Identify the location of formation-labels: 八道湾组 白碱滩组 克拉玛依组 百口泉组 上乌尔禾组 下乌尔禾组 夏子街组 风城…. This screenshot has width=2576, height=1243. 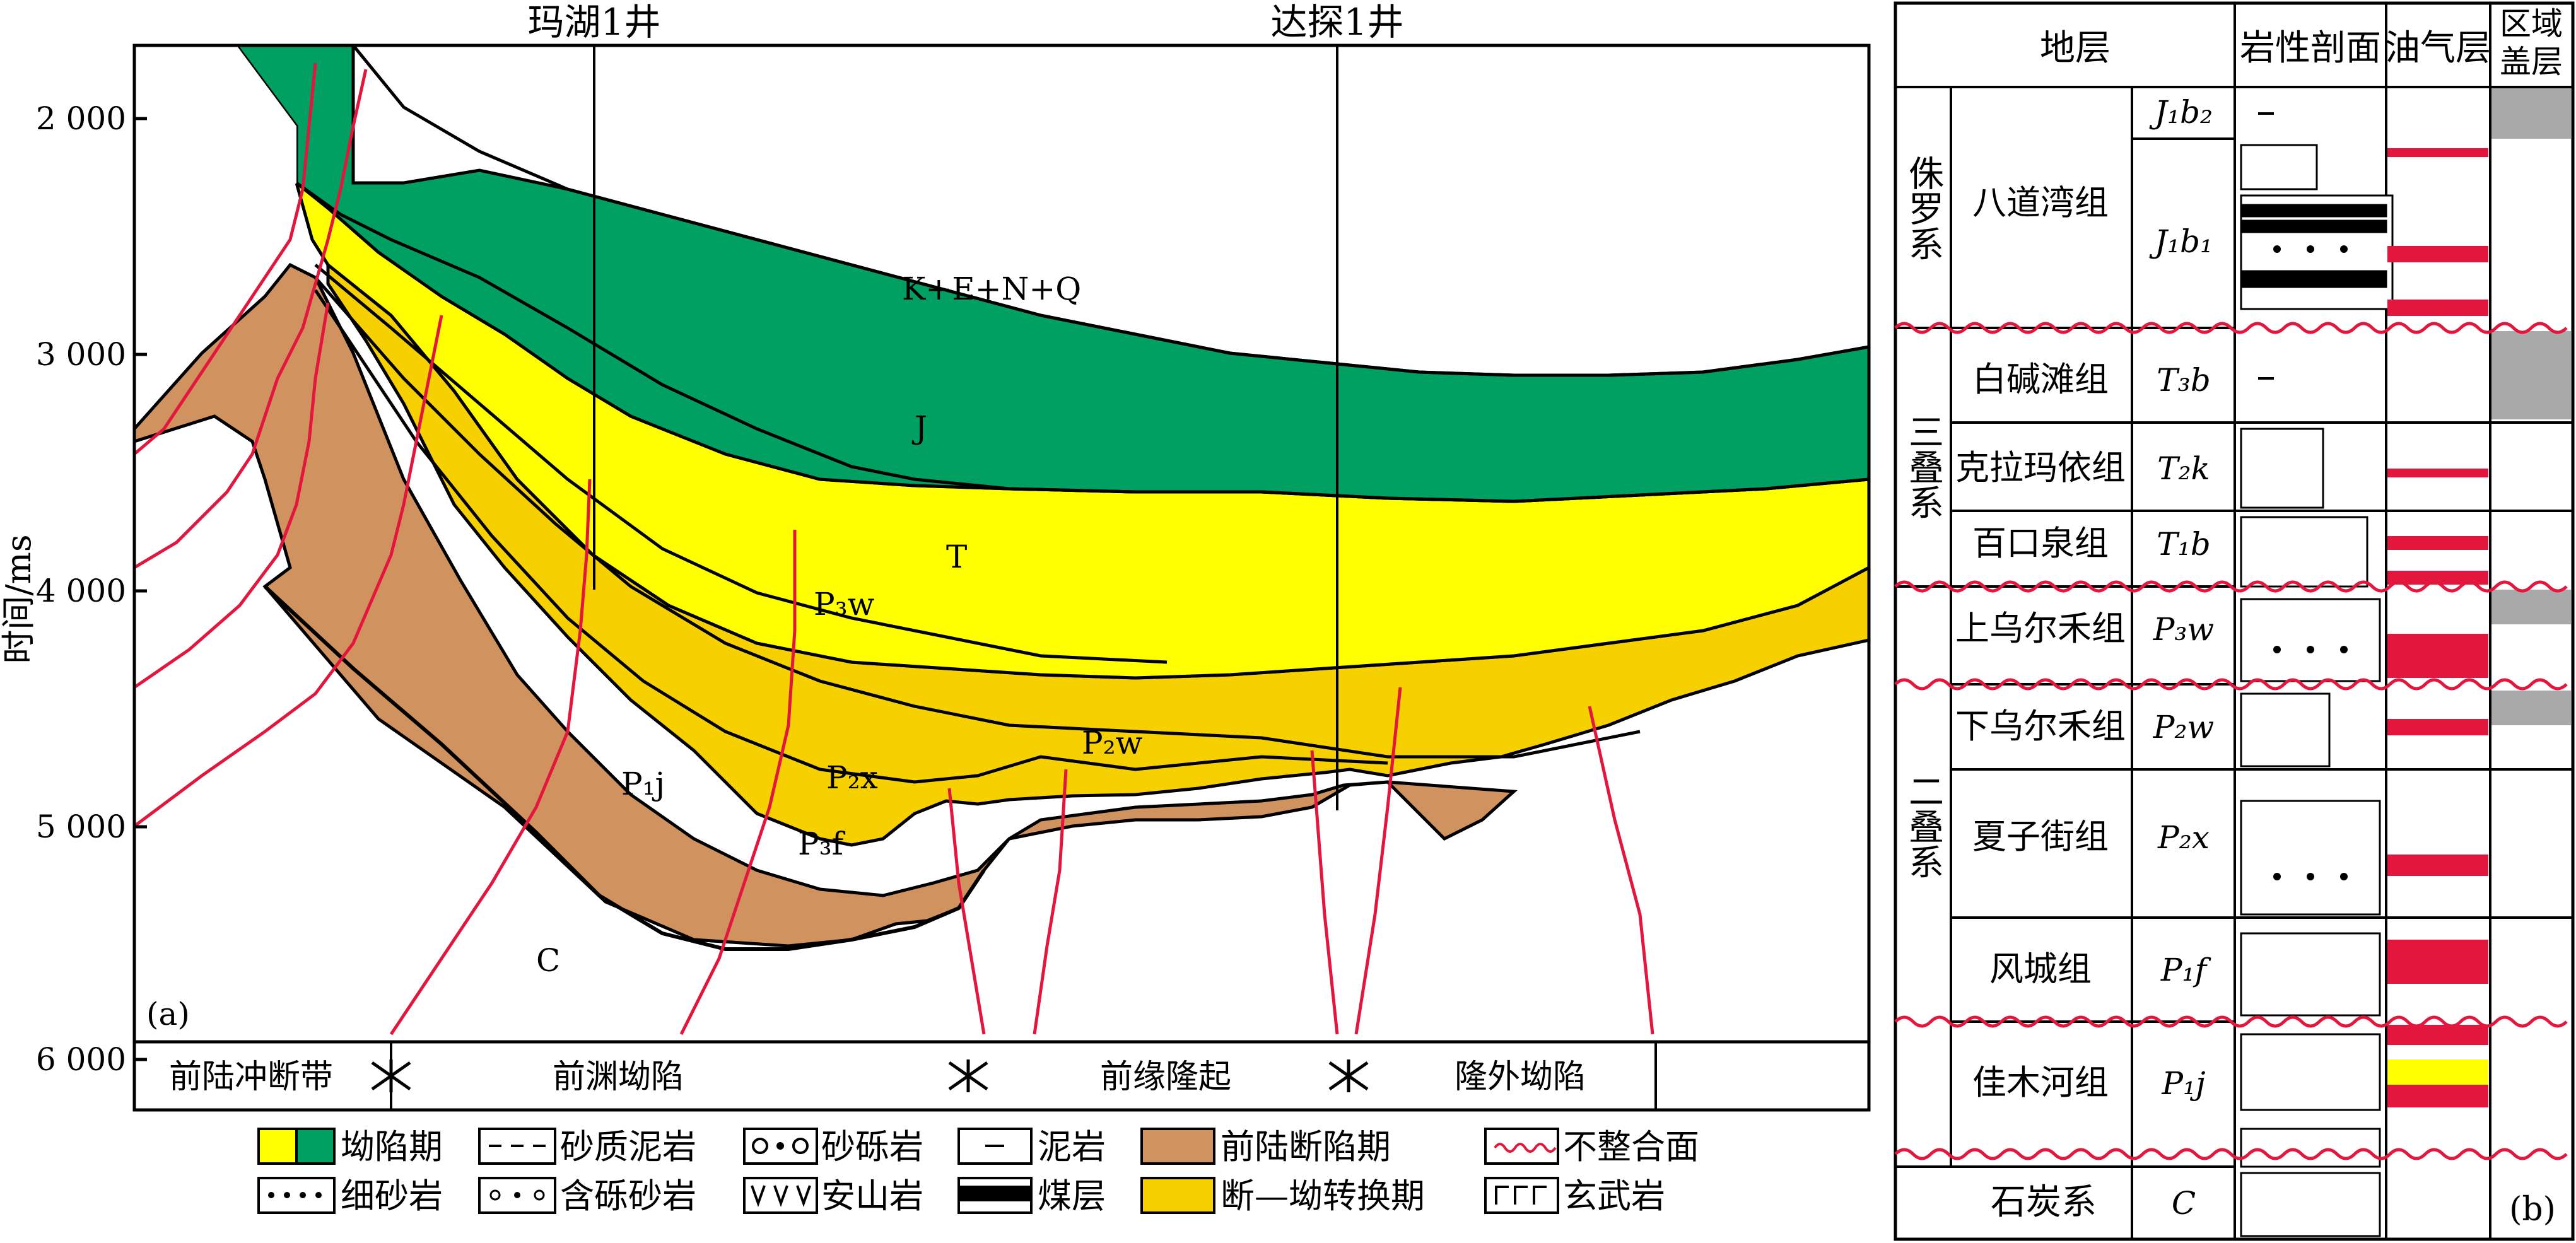
(2040, 642).